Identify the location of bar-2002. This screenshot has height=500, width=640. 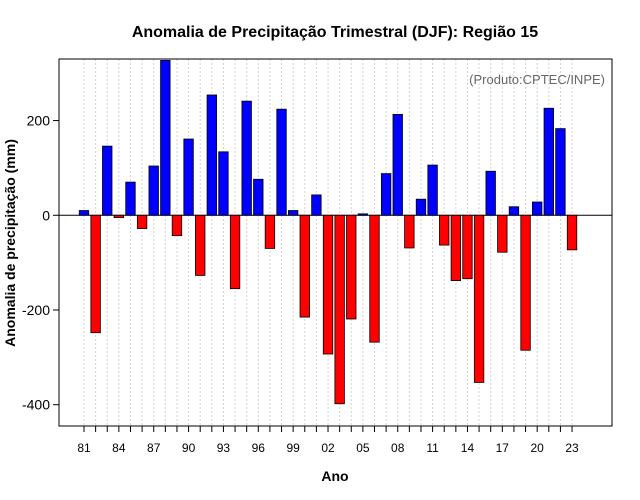
(328, 284).